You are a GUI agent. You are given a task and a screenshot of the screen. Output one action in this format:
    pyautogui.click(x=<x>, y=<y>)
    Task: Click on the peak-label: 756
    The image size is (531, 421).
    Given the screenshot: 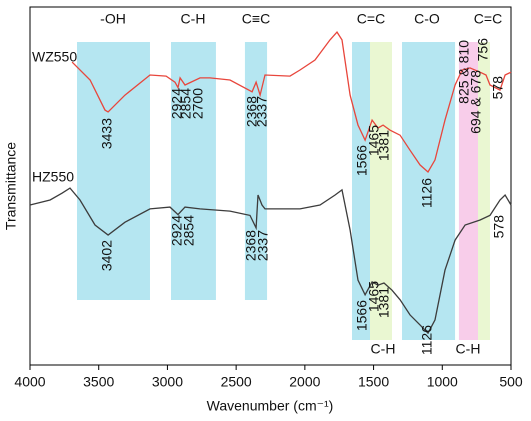 What is the action you would take?
    pyautogui.click(x=483, y=50)
    